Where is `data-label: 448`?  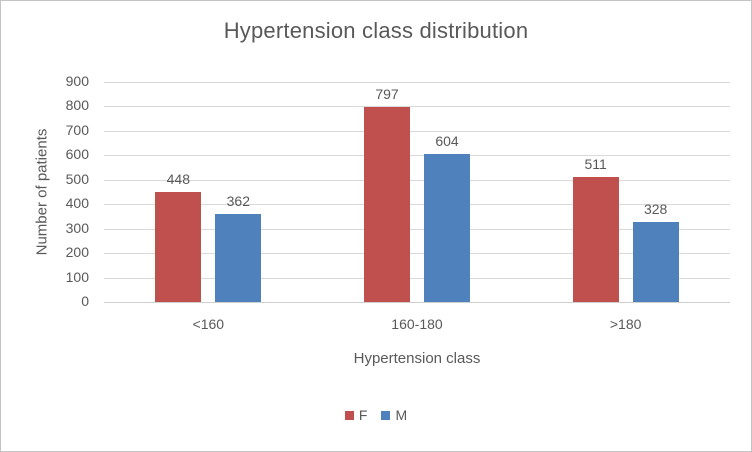
data-label: 448 is located at coordinates (178, 179).